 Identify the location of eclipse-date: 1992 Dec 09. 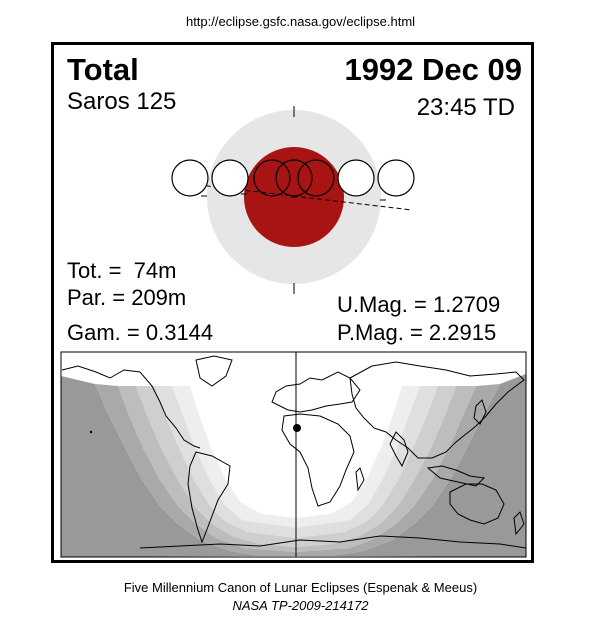
(433, 69).